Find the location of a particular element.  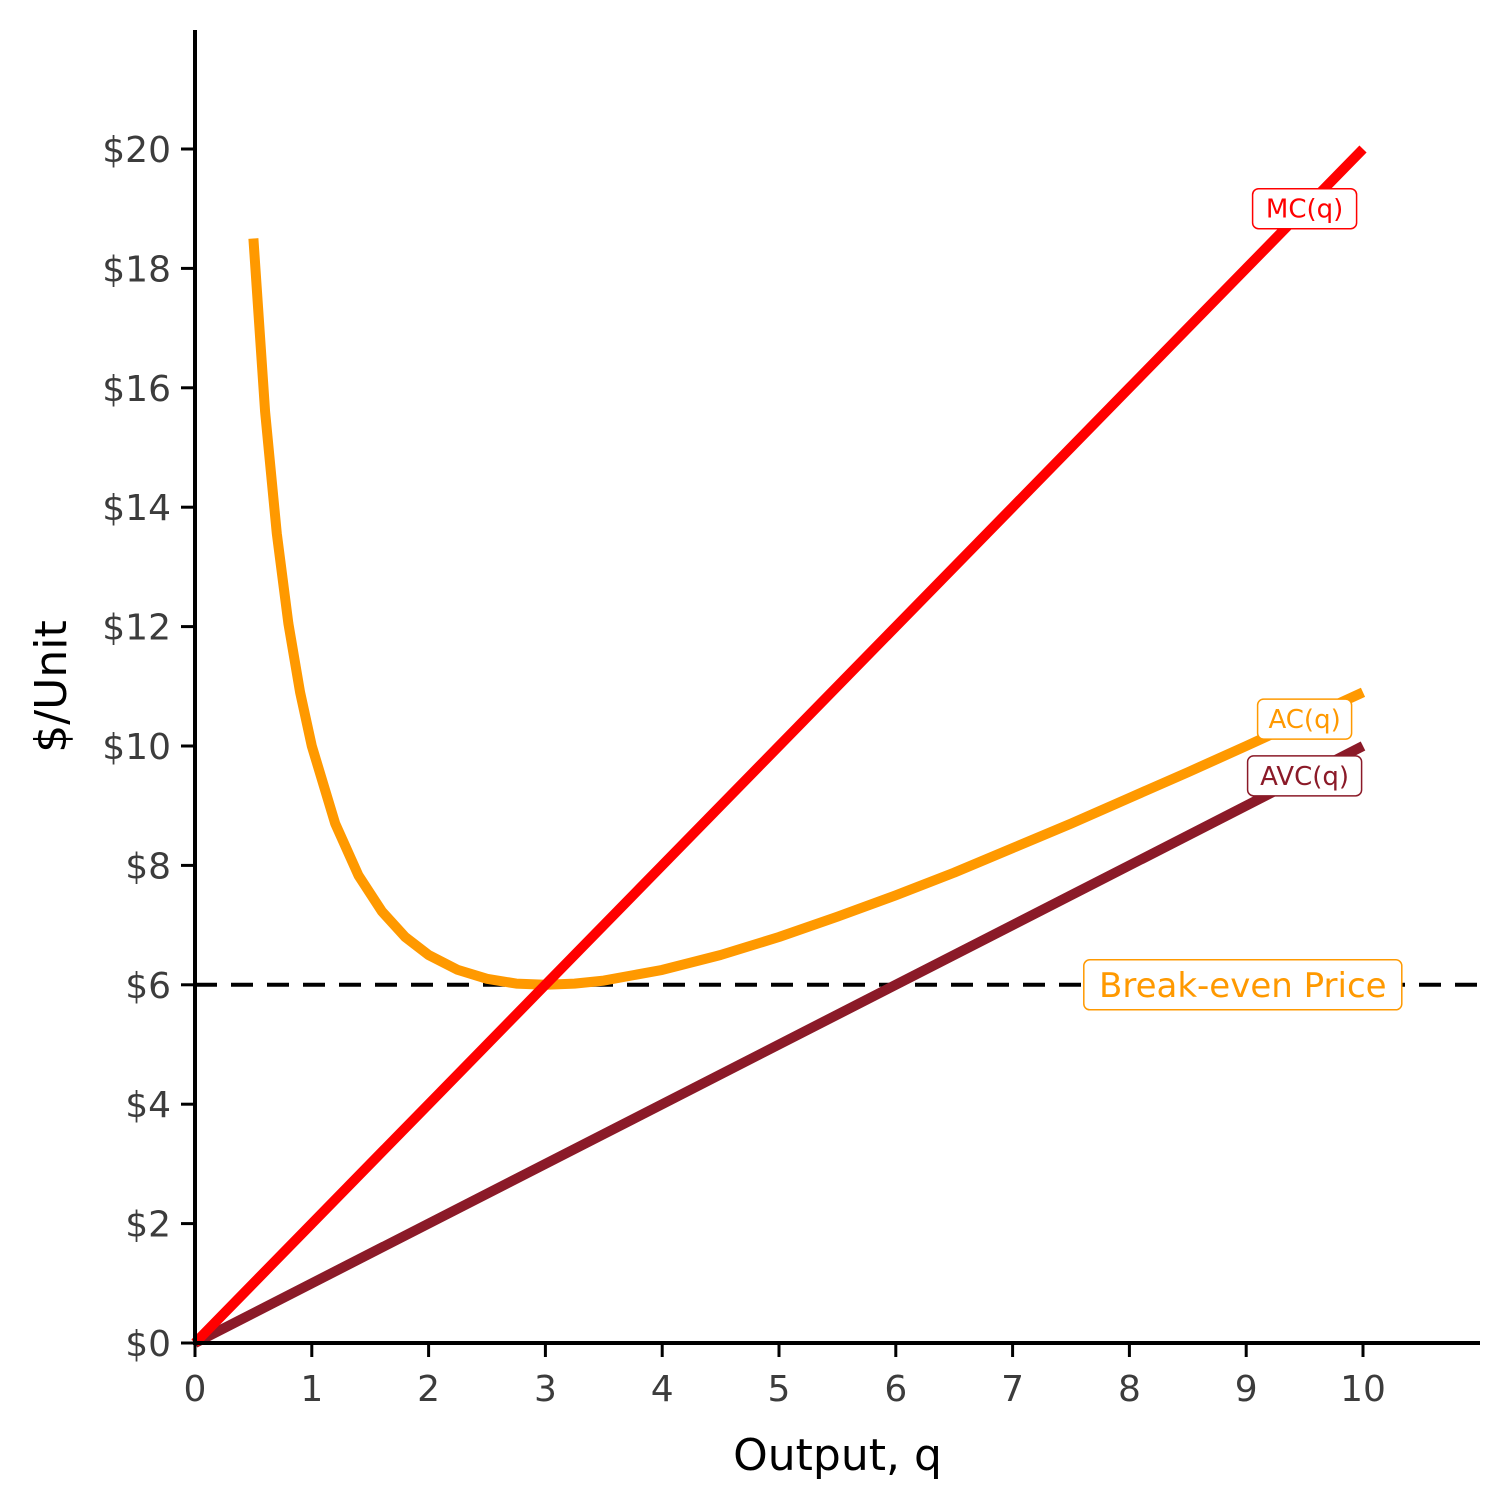

x-tick-label: 5 is located at coordinates (779, 1389).